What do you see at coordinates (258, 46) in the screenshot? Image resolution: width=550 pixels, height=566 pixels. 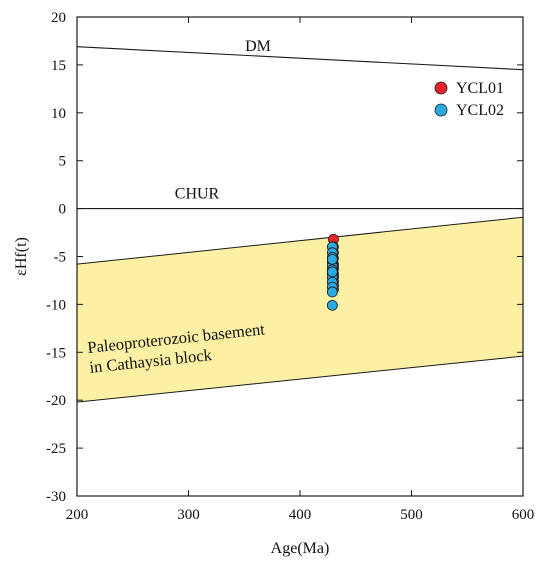 I see `dm-line-label: DM` at bounding box center [258, 46].